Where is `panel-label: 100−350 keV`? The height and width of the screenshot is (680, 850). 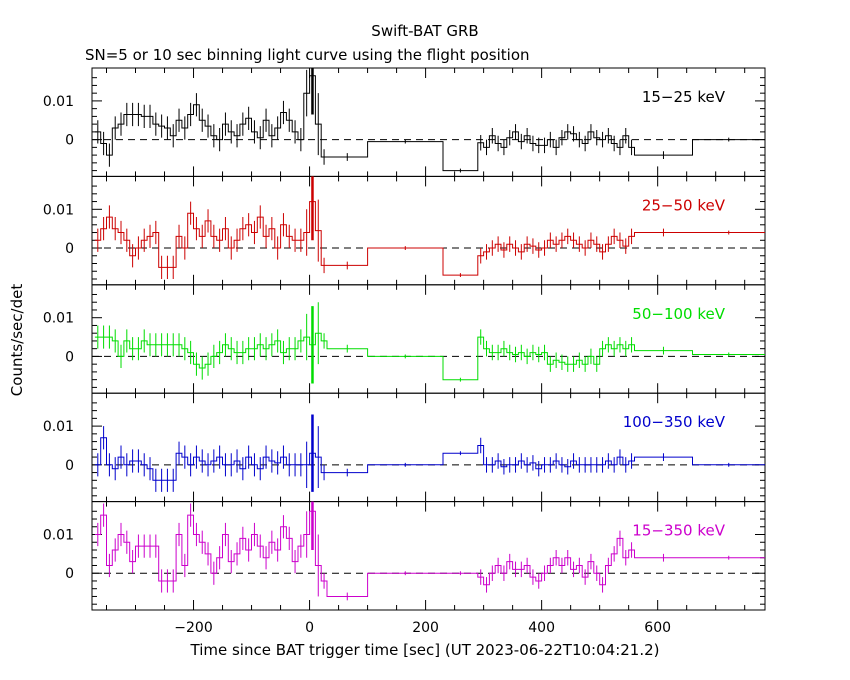
panel-label: 100−350 keV is located at coordinates (674, 422).